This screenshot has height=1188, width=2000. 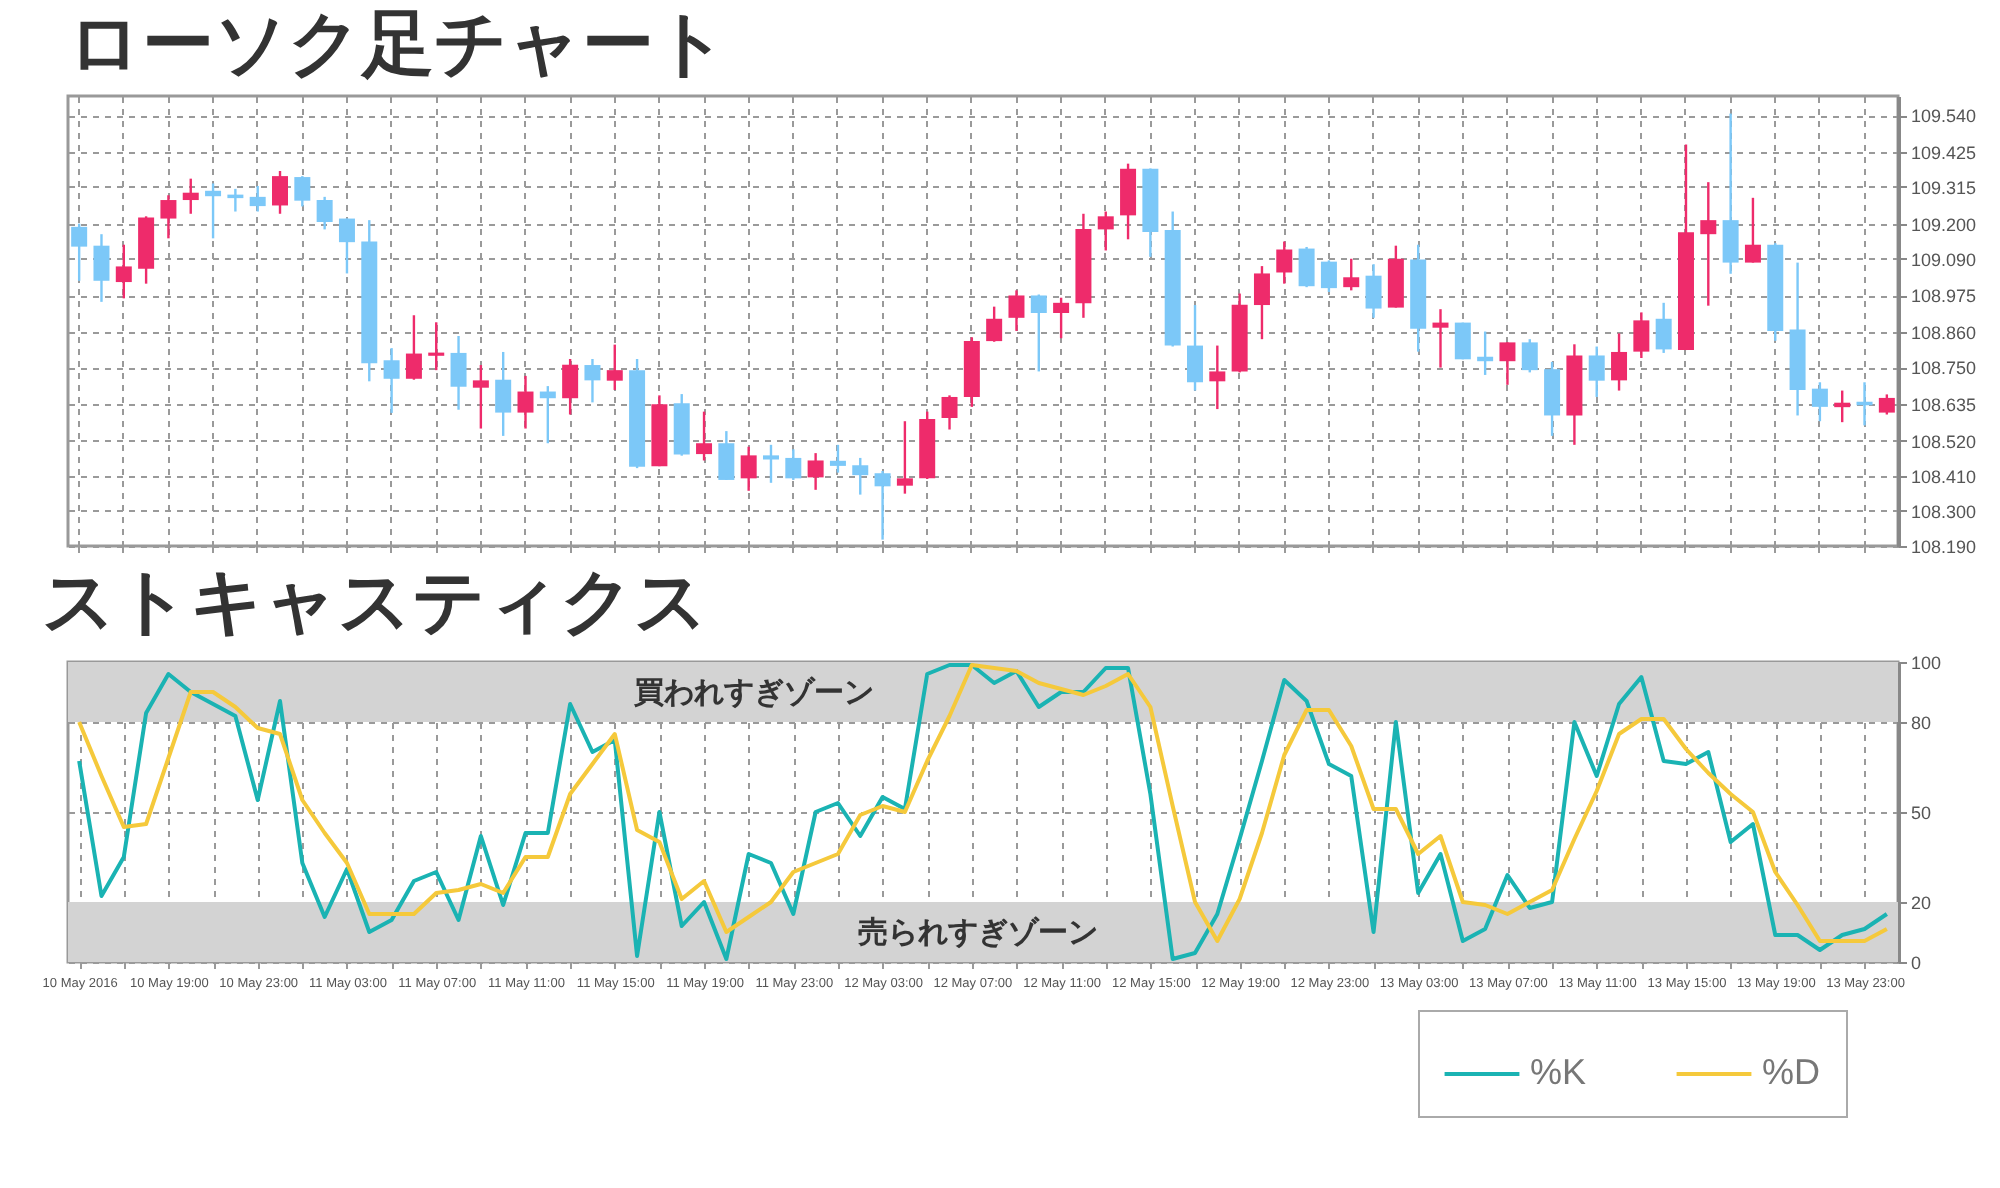 I want to click on y-tick-label: 108.520, so click(x=1944, y=441).